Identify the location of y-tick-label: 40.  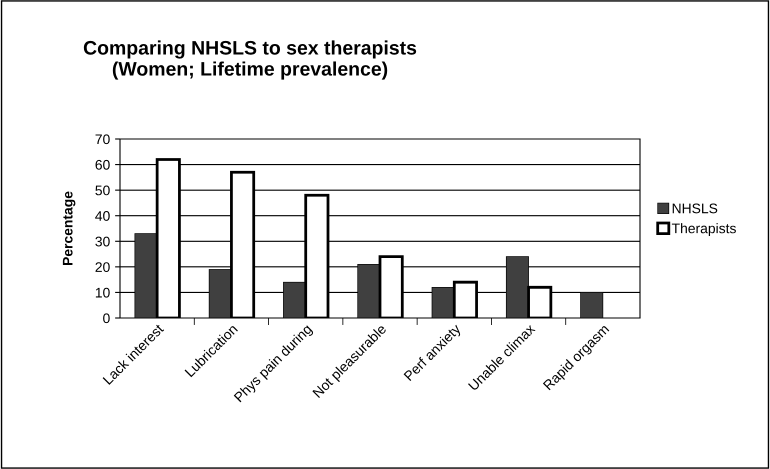
(102, 216).